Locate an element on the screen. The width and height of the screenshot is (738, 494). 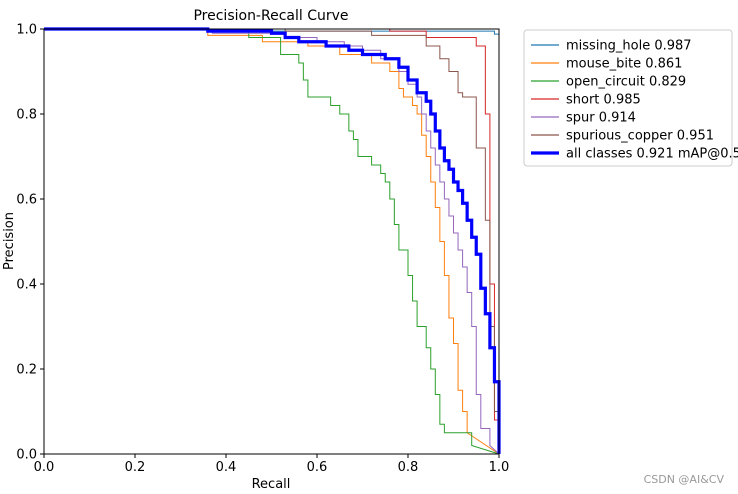
legend-label-6: all classes 0.921 mAP@0.5 is located at coordinates (652, 154).